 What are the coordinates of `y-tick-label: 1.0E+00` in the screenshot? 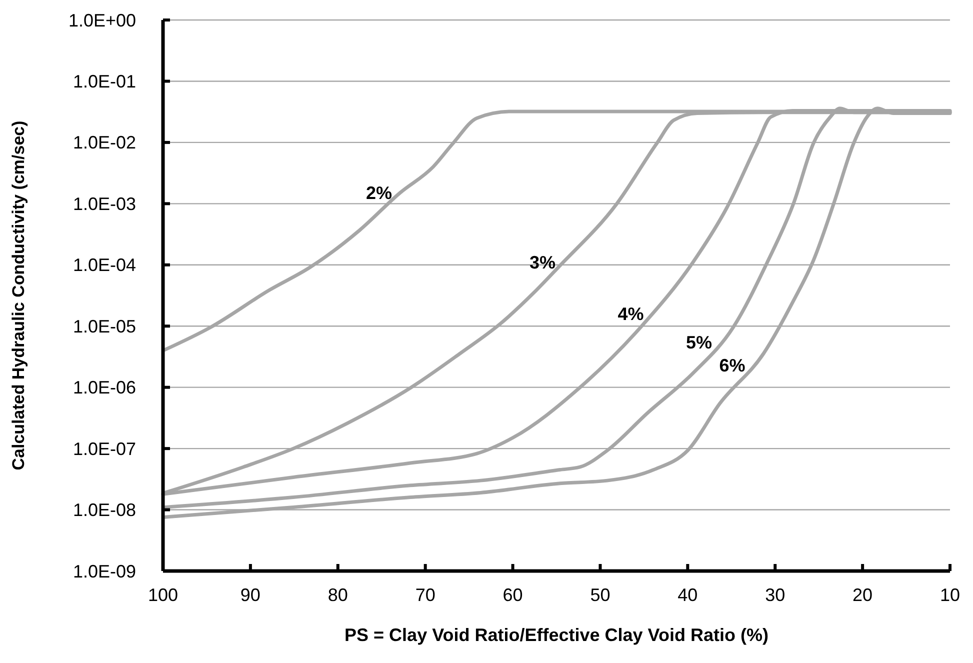 It's located at (102, 20).